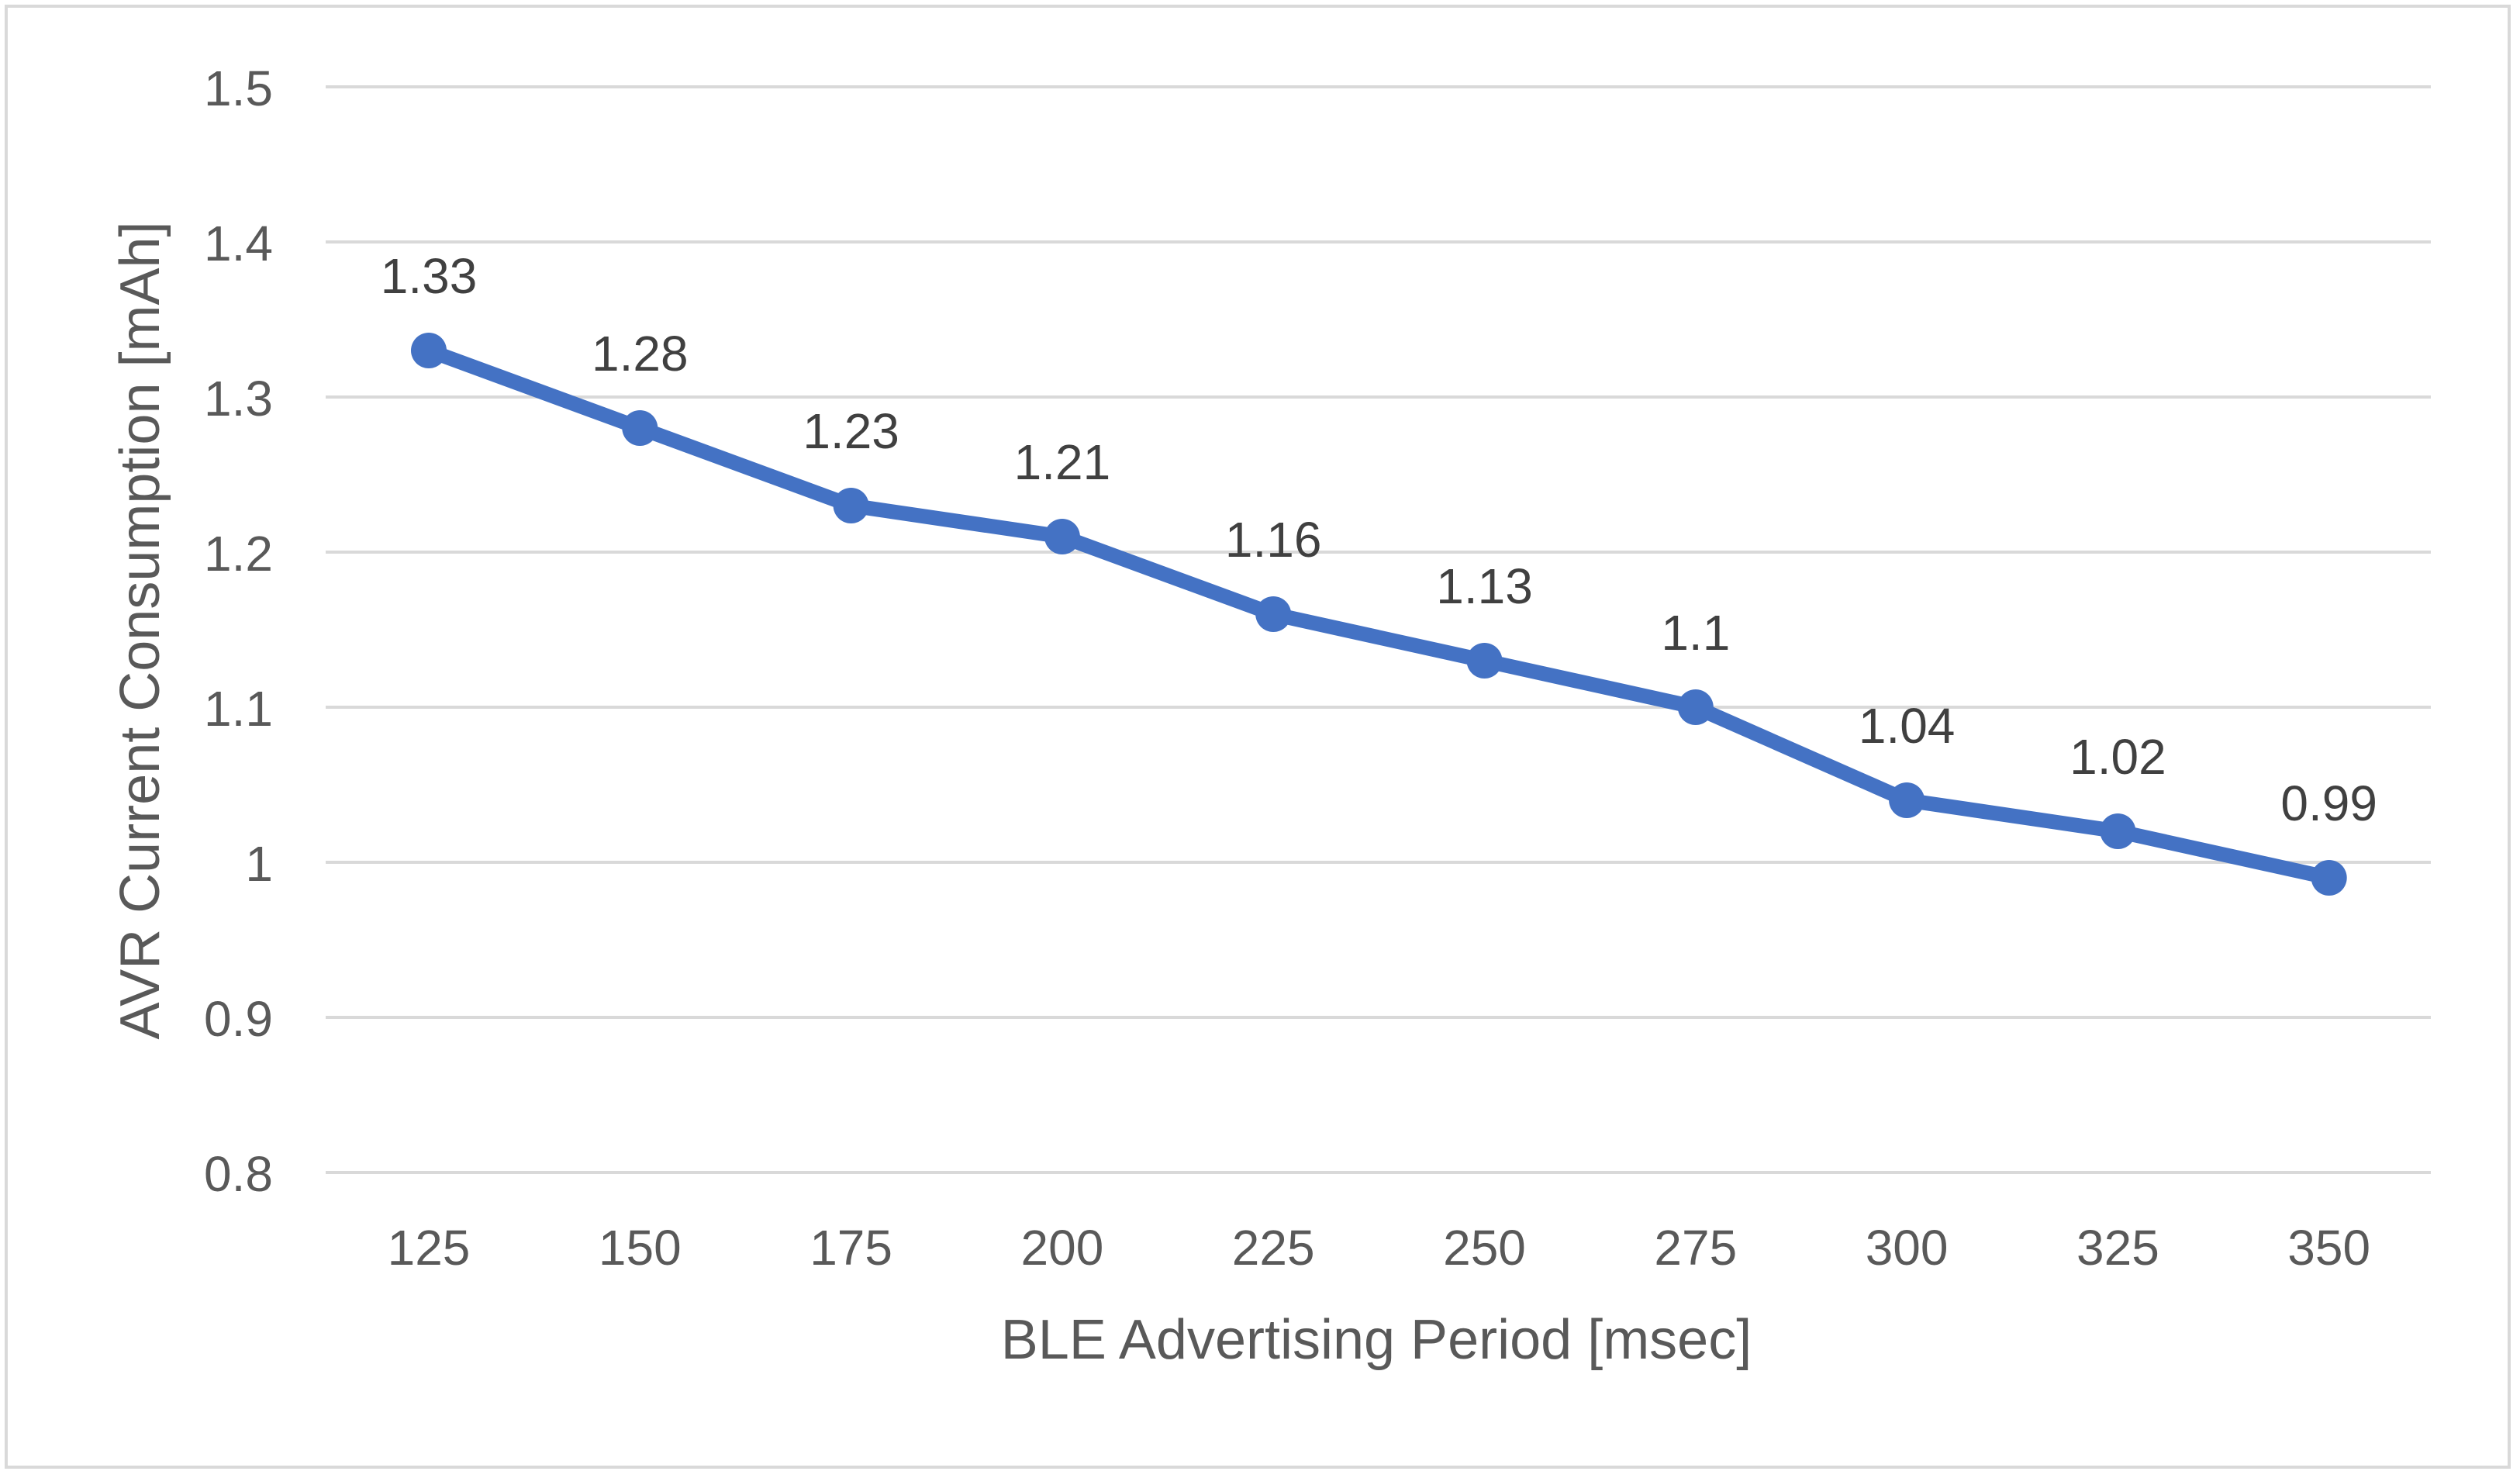  I want to click on data-label: 1.13, so click(1484, 586).